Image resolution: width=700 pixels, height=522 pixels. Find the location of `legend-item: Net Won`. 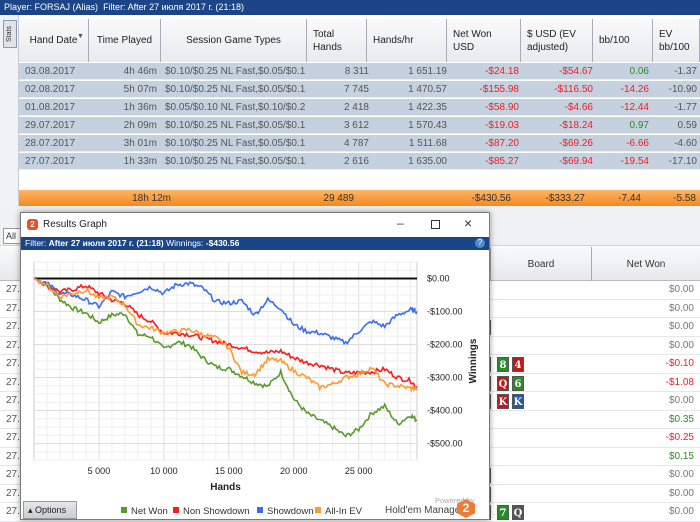

legend-item: Net Won is located at coordinates (144, 511).